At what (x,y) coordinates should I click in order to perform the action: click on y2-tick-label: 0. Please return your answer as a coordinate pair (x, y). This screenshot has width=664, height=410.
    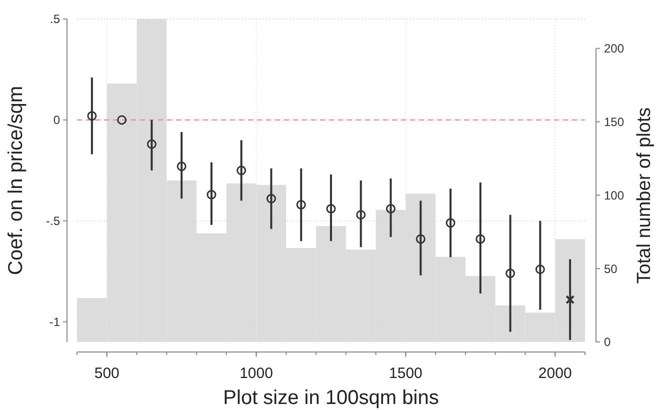
    Looking at the image, I should click on (607, 342).